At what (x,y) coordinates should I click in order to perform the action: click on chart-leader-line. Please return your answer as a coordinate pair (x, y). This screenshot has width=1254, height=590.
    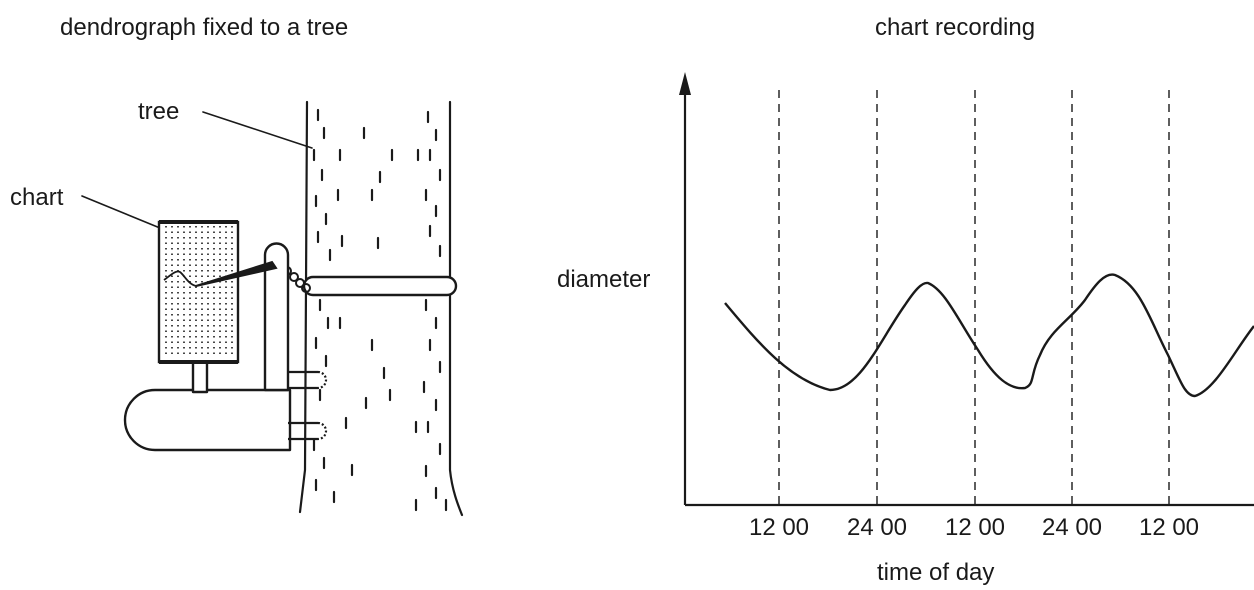
    Looking at the image, I should click on (121, 212).